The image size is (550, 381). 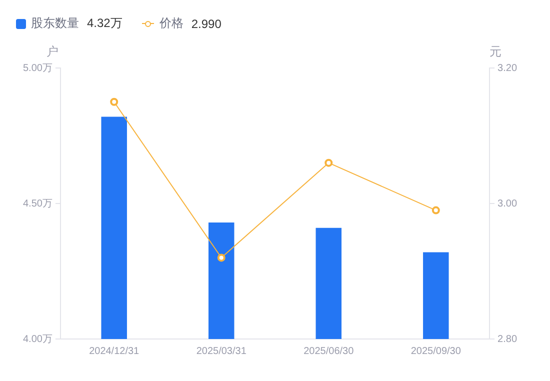 What do you see at coordinates (508, 339) in the screenshot?
I see `y2-tick-label: 2.80` at bounding box center [508, 339].